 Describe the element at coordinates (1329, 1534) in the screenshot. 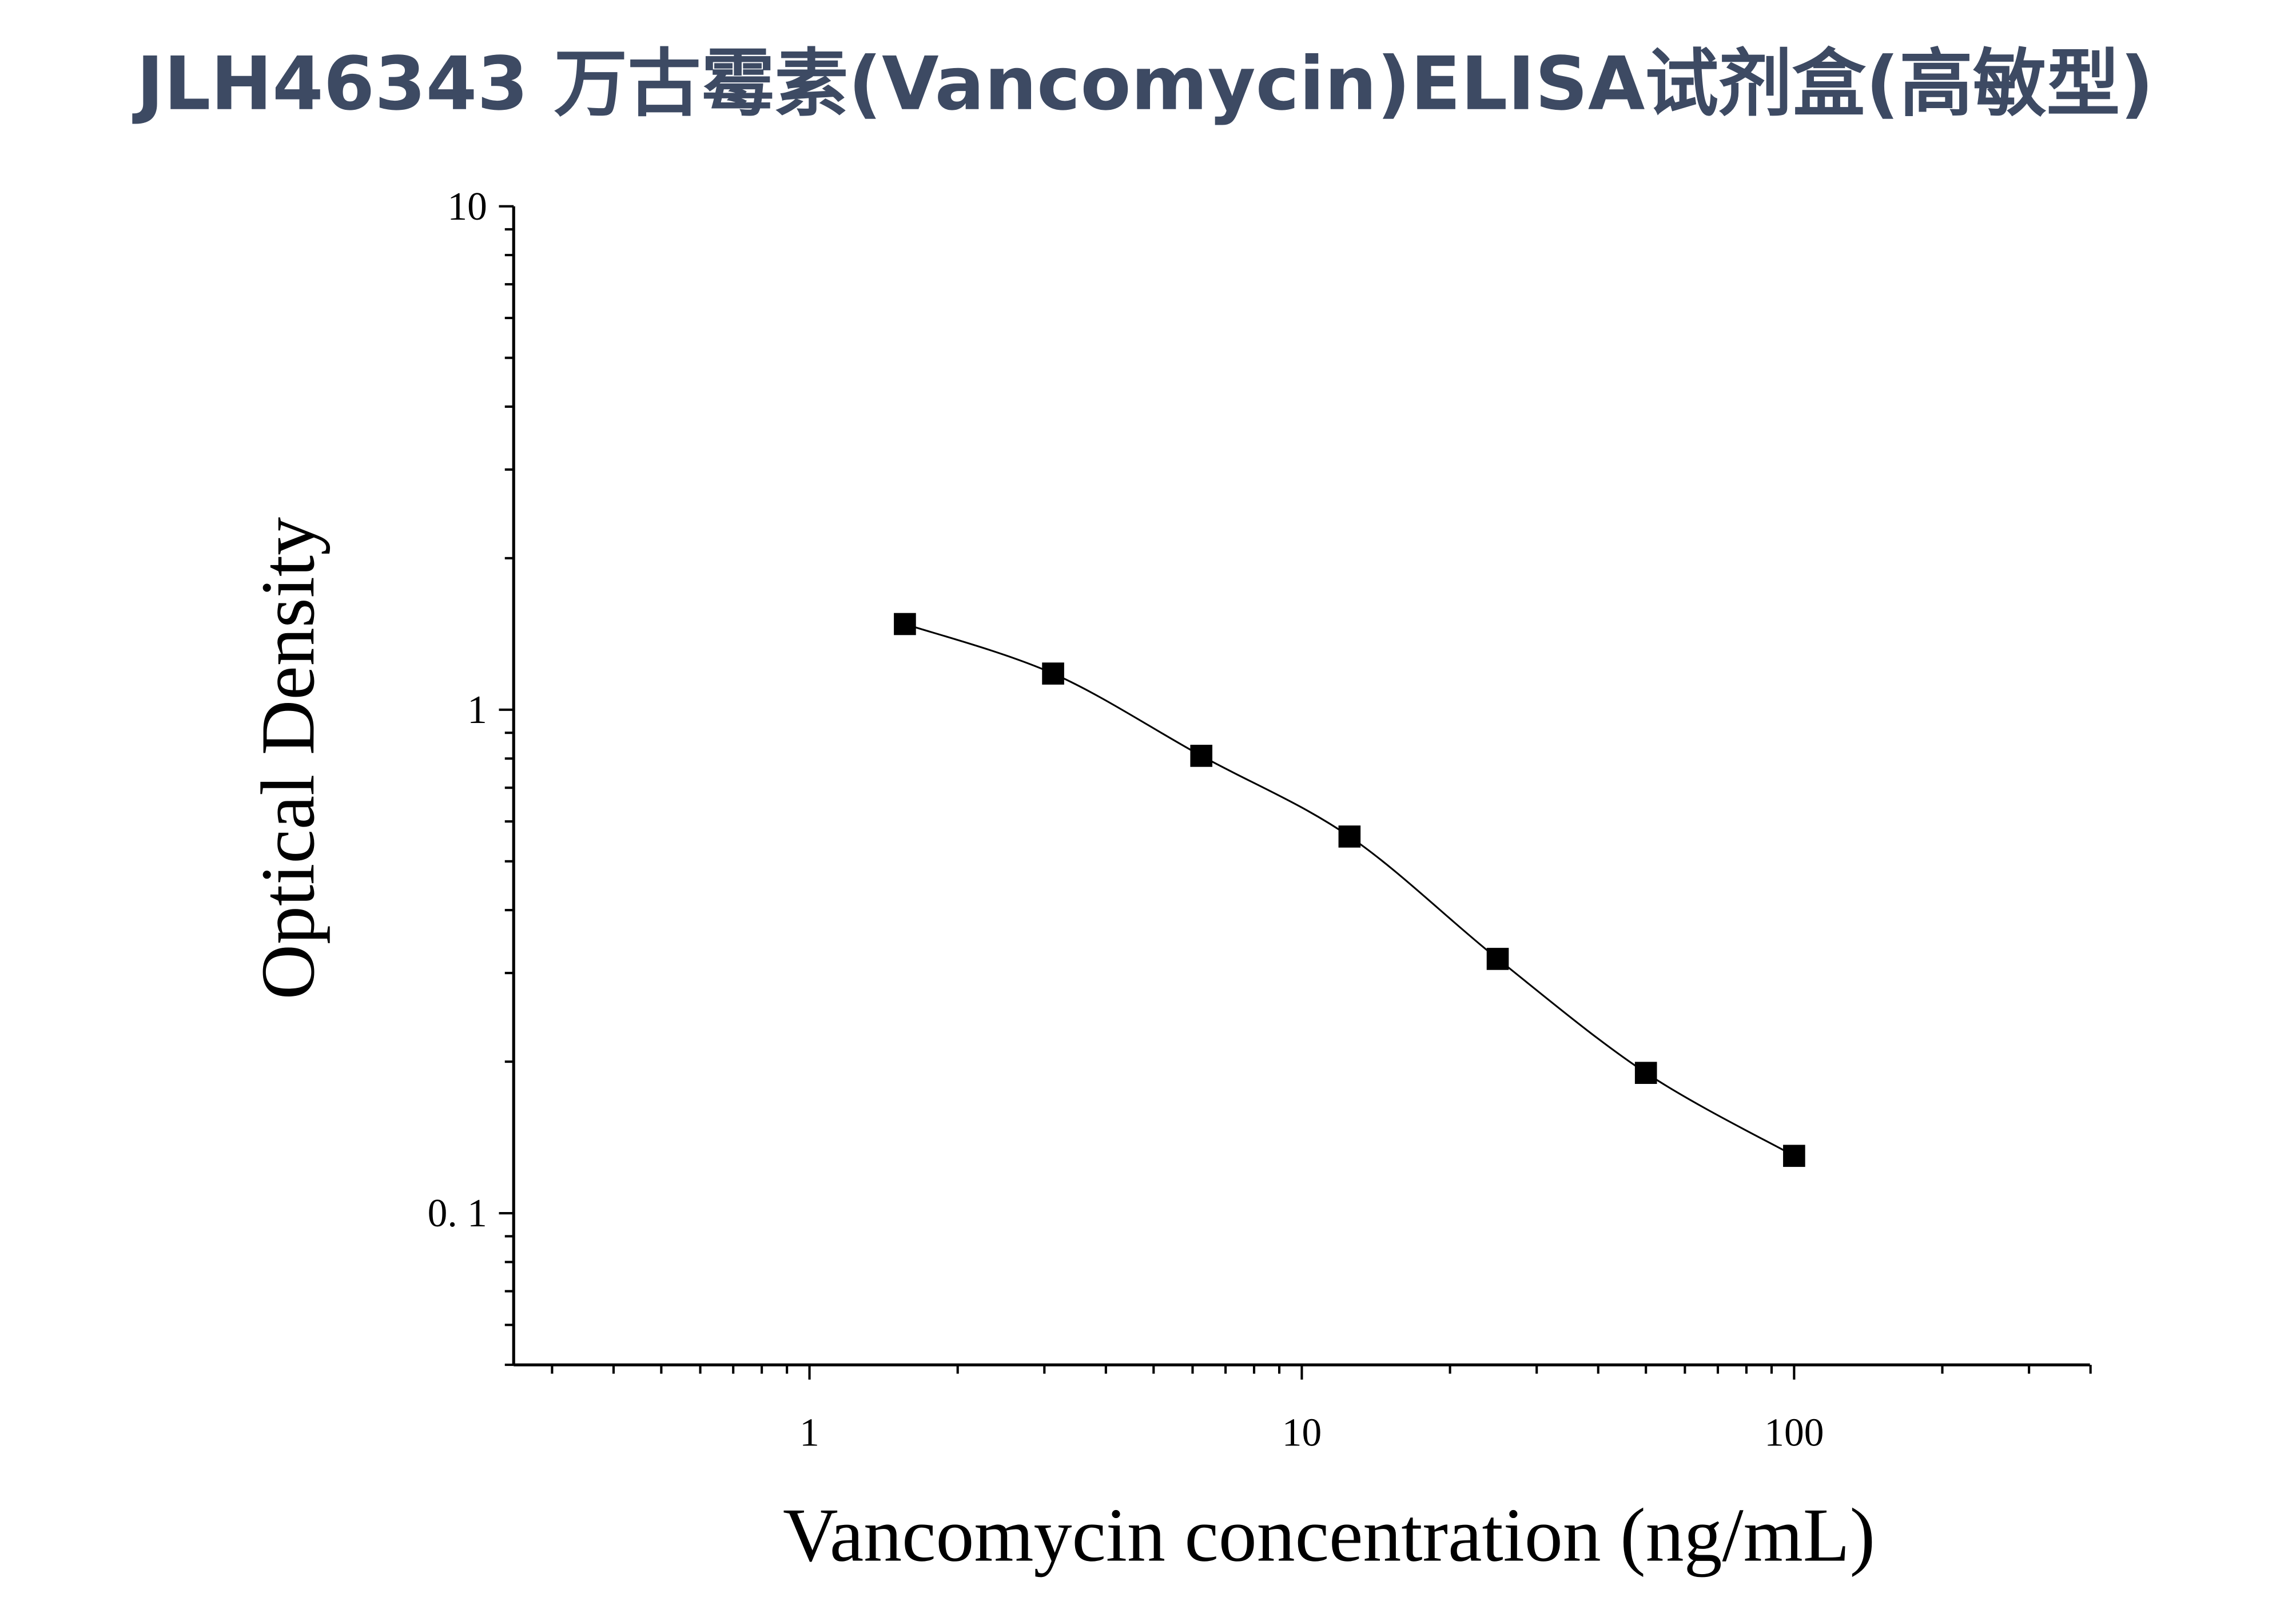

I see `x-axis-label: Vancomycin concentration (ng/mL)` at that location.